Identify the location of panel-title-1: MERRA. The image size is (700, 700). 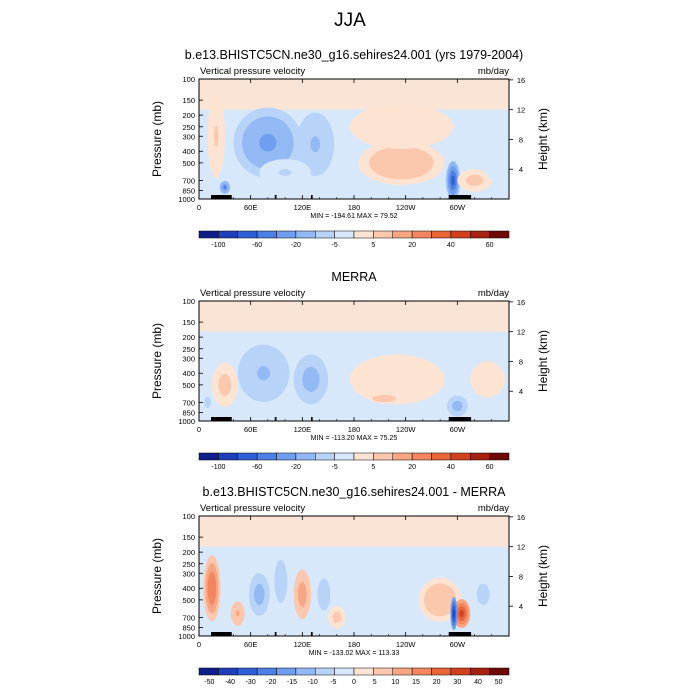
(354, 277).